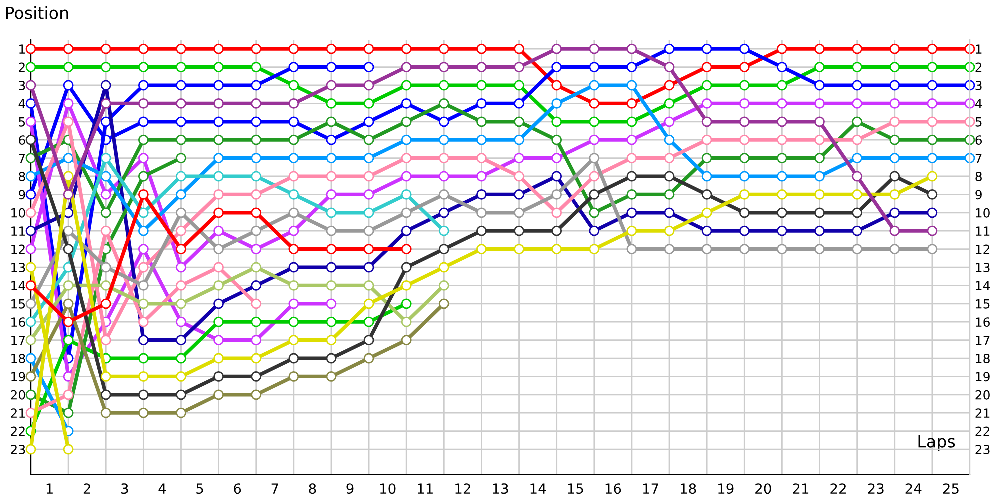 The image size is (1000, 500). I want to click on y2-tick-label: 7, so click(979, 159).